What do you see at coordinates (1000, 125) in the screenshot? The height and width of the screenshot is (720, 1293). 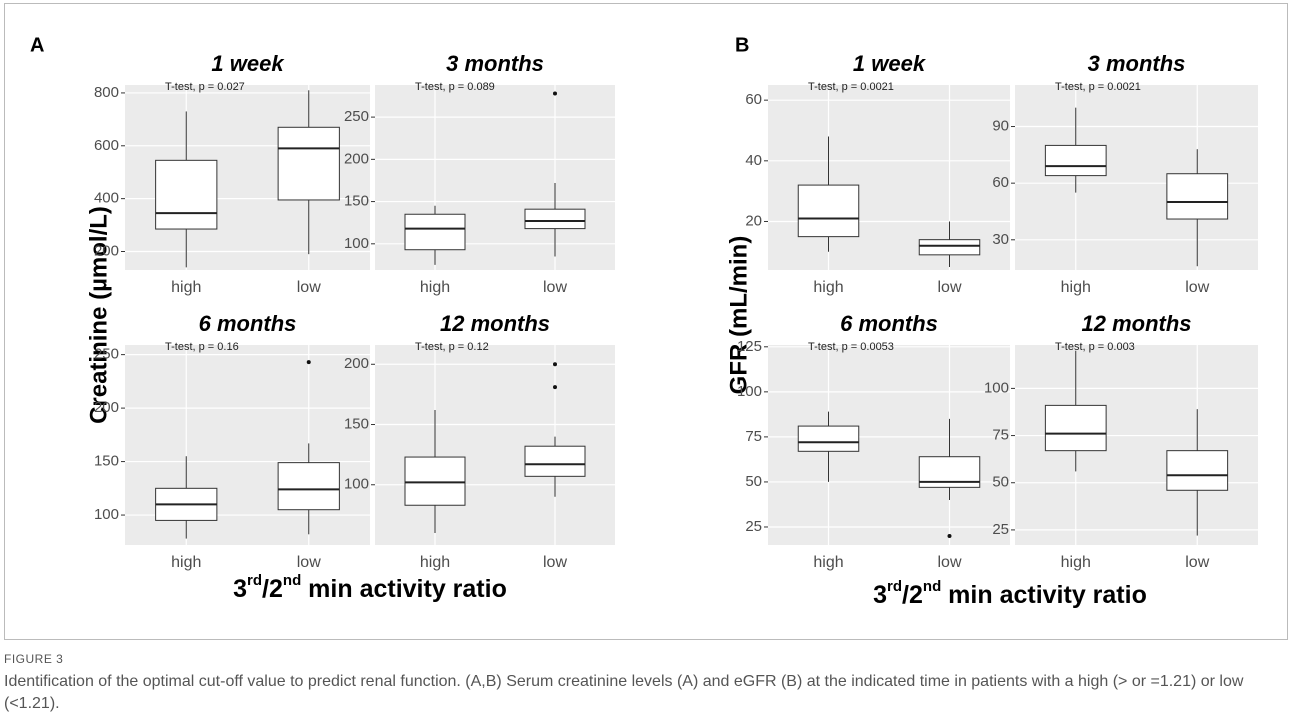 I see `y-tick-label: 90` at bounding box center [1000, 125].